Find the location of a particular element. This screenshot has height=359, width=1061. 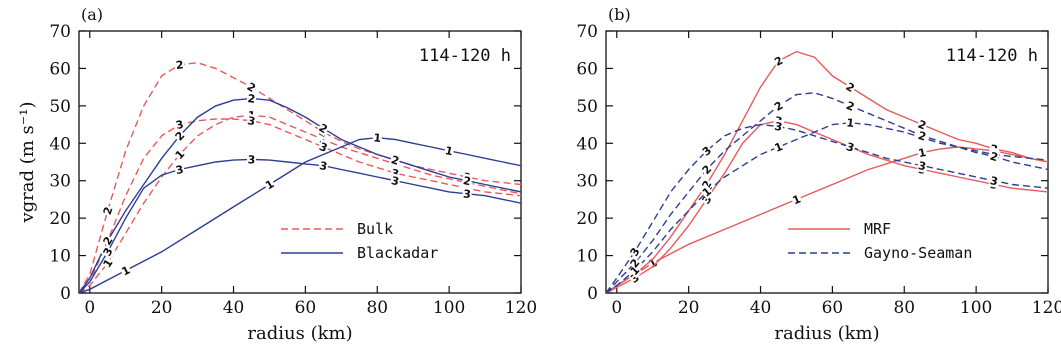

y-tick-label: 70 is located at coordinates (60, 32).